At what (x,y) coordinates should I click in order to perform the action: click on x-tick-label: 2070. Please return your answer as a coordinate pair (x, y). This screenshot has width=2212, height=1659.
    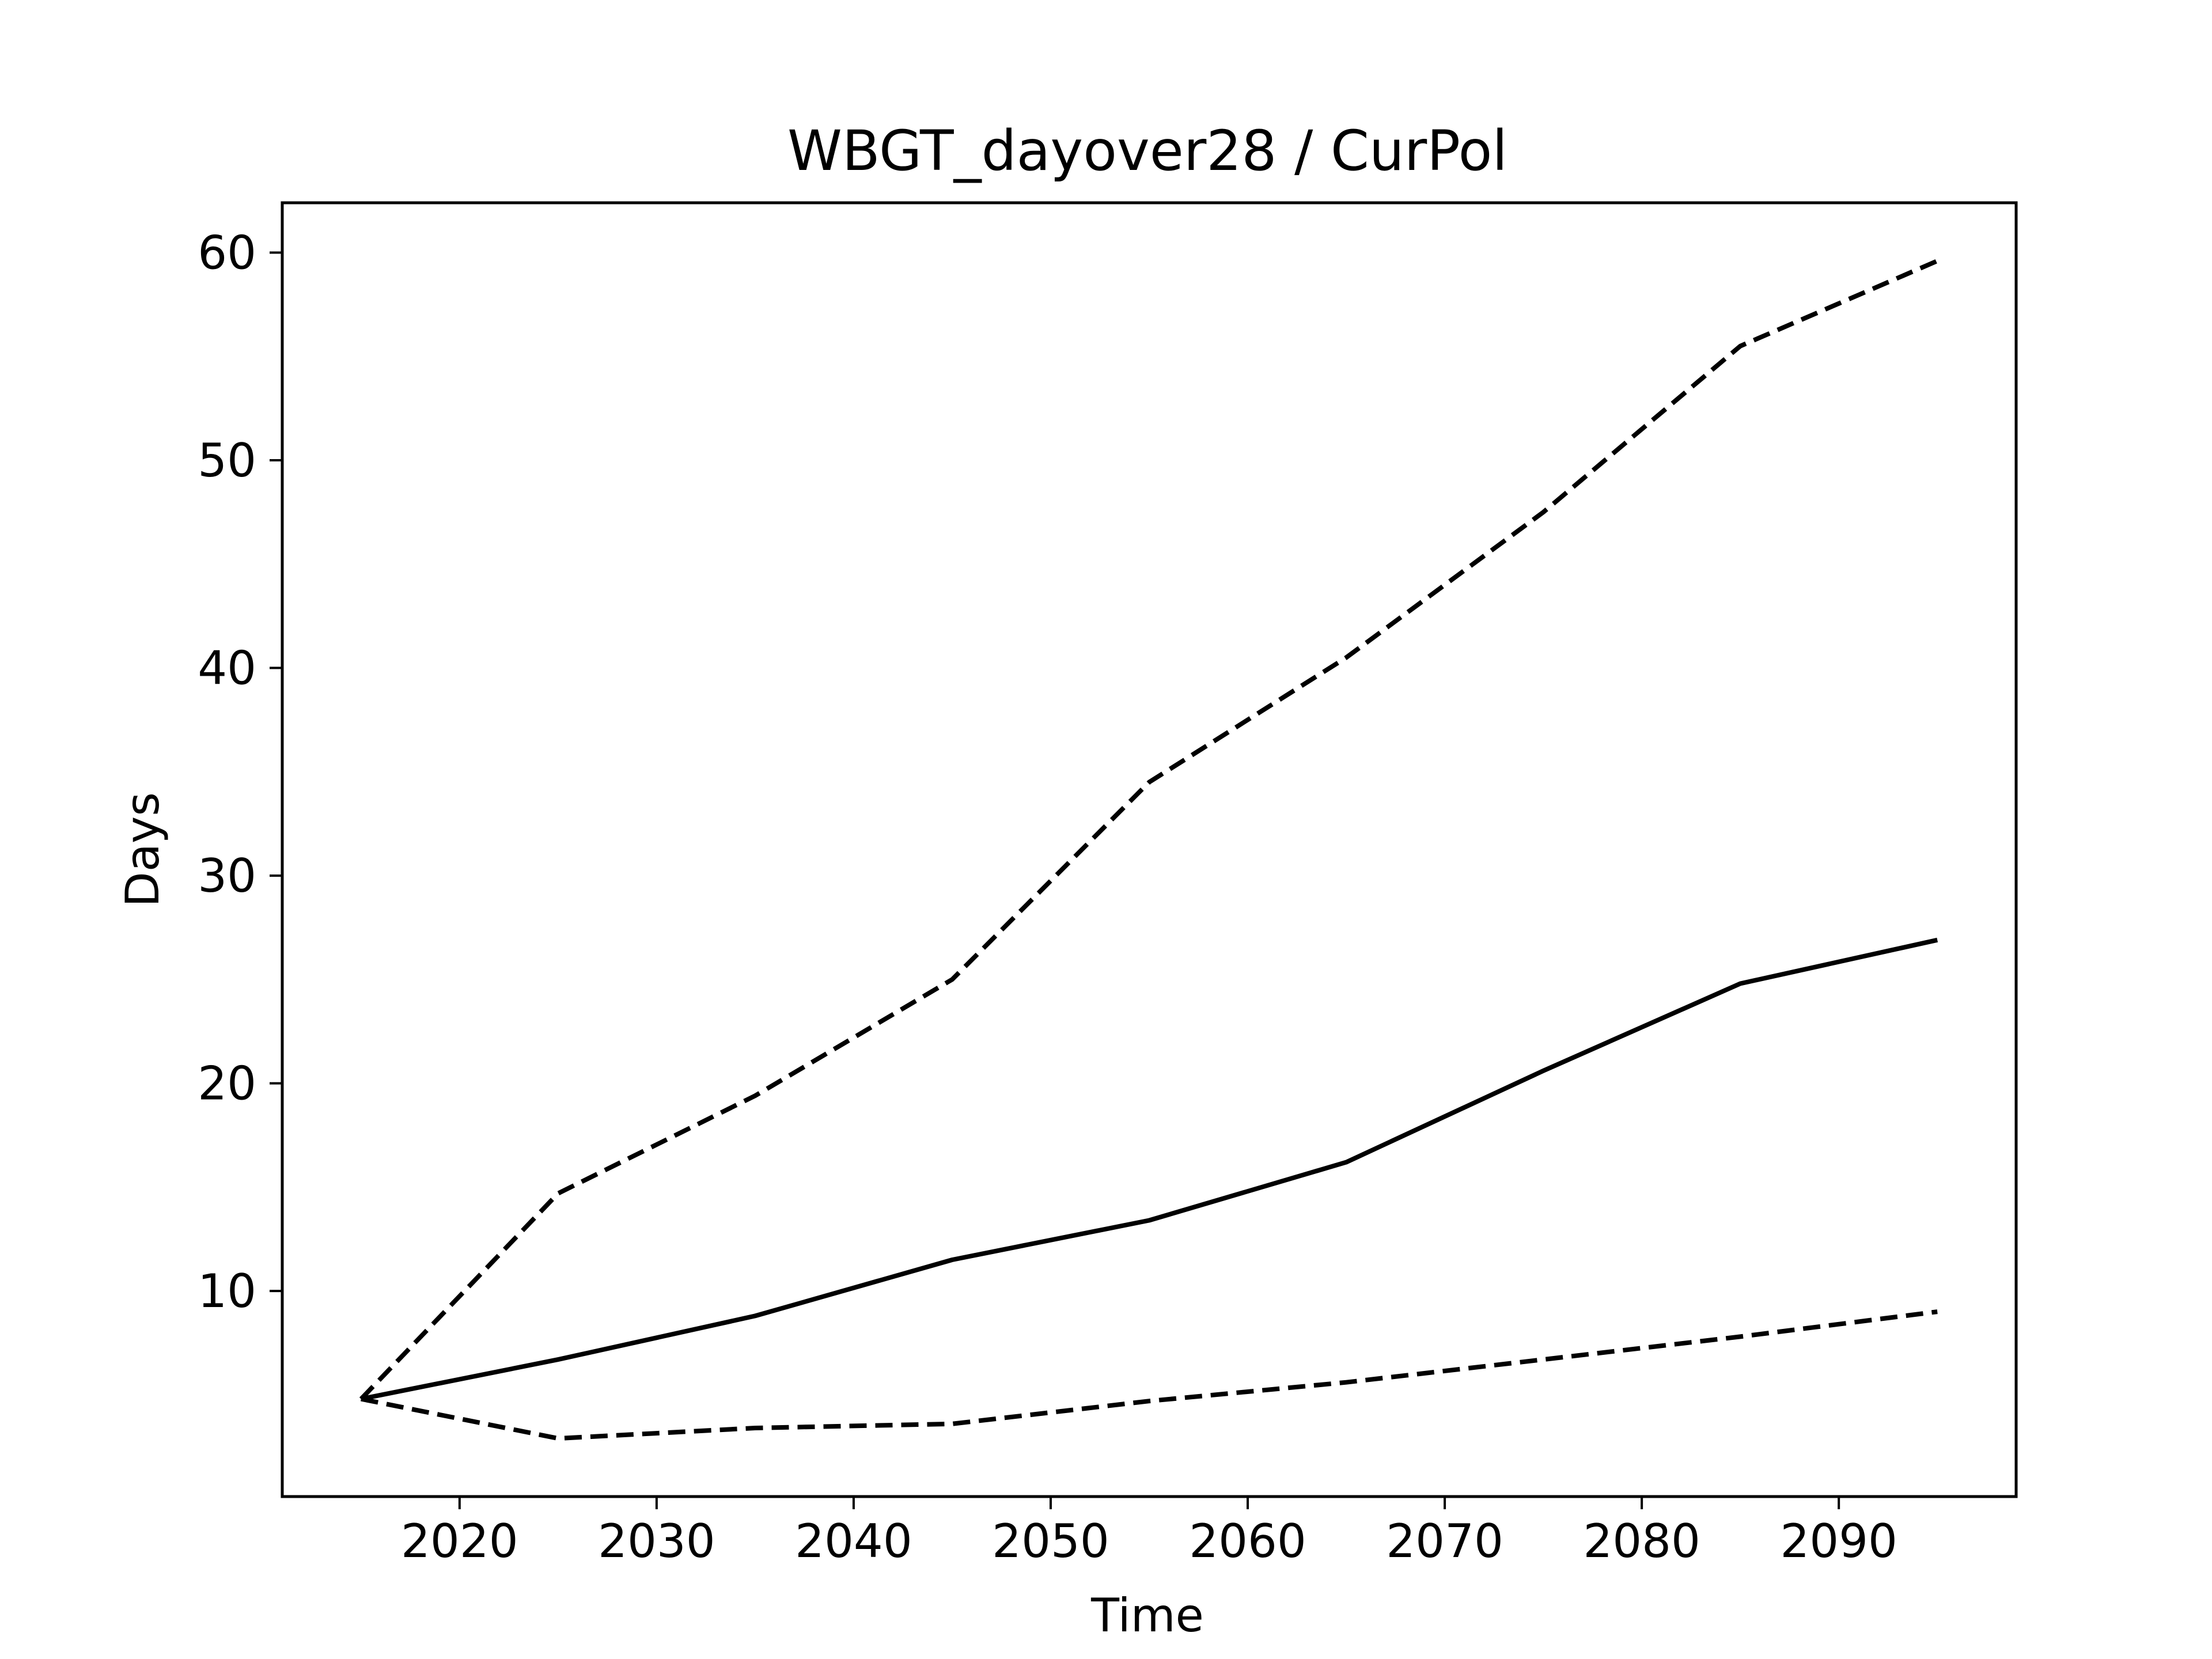
    Looking at the image, I should click on (1444, 1541).